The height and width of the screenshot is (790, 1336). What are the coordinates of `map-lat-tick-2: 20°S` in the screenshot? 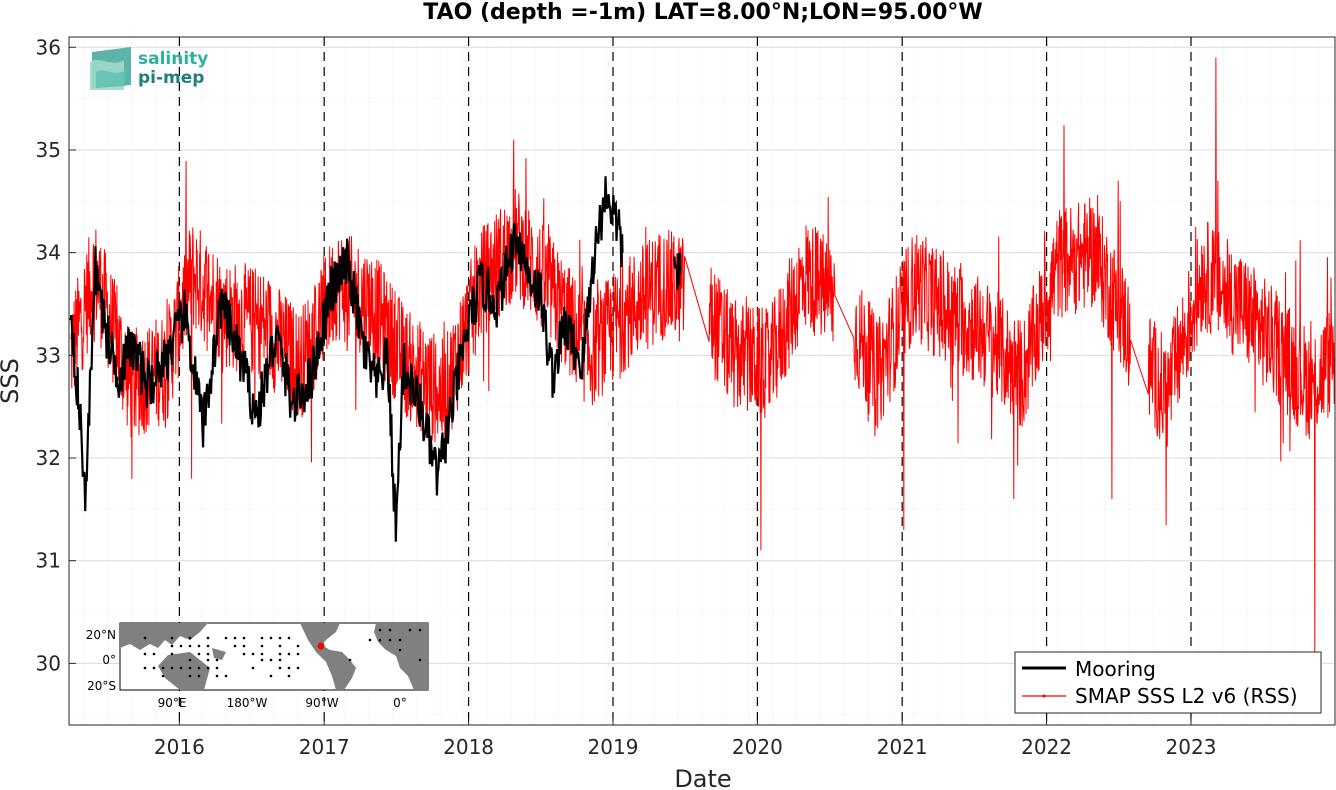 It's located at (101, 686).